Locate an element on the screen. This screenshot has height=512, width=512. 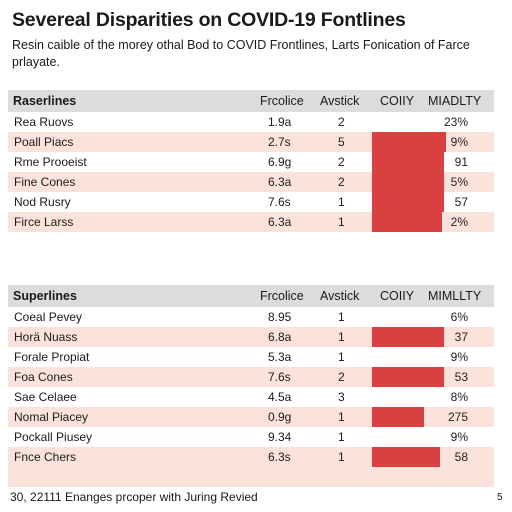
table-row: Foa Cones 7.6s 2 53 is located at coordinates (251, 377).